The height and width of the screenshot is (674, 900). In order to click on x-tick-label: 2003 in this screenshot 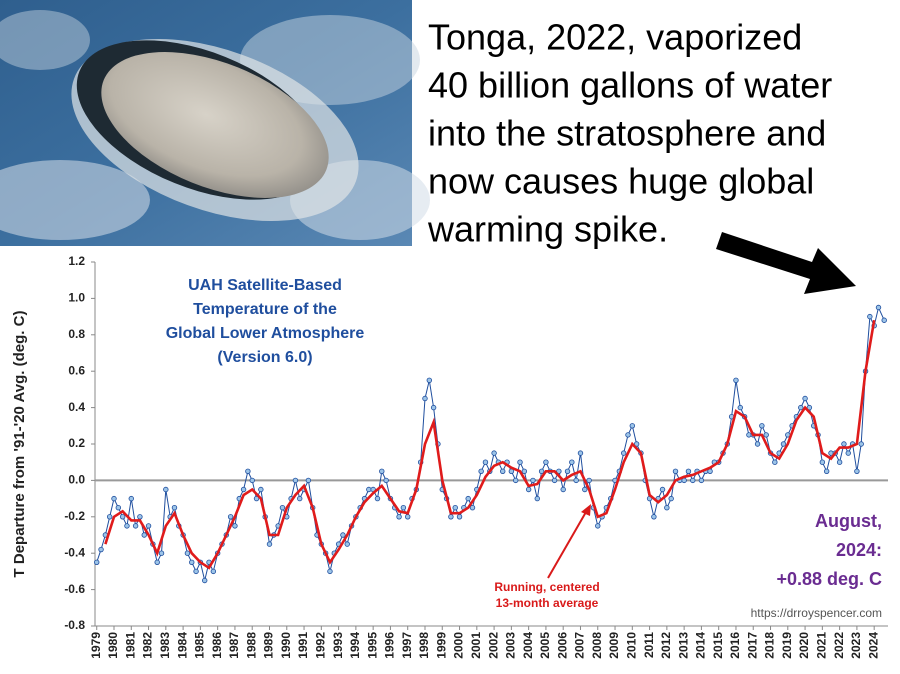, I will do `click(511, 645)`.